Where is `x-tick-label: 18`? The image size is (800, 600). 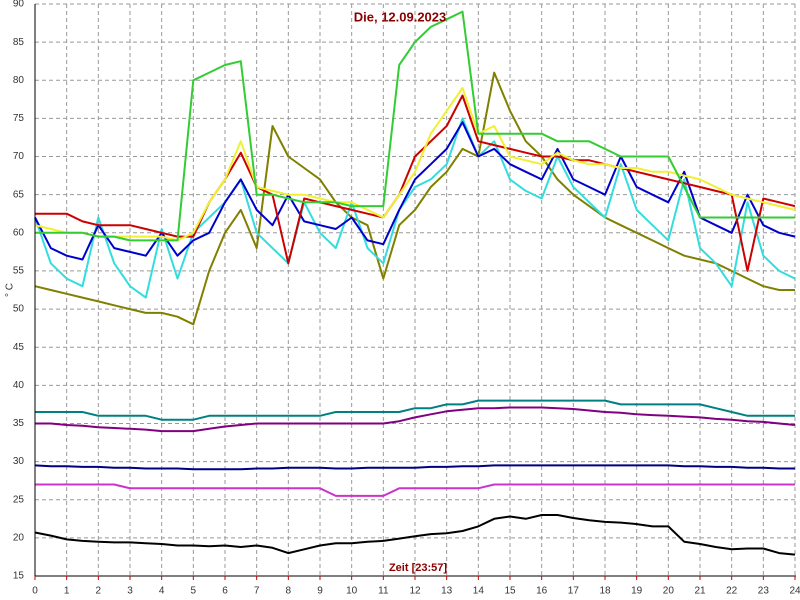
x-tick-label: 18 is located at coordinates (605, 591).